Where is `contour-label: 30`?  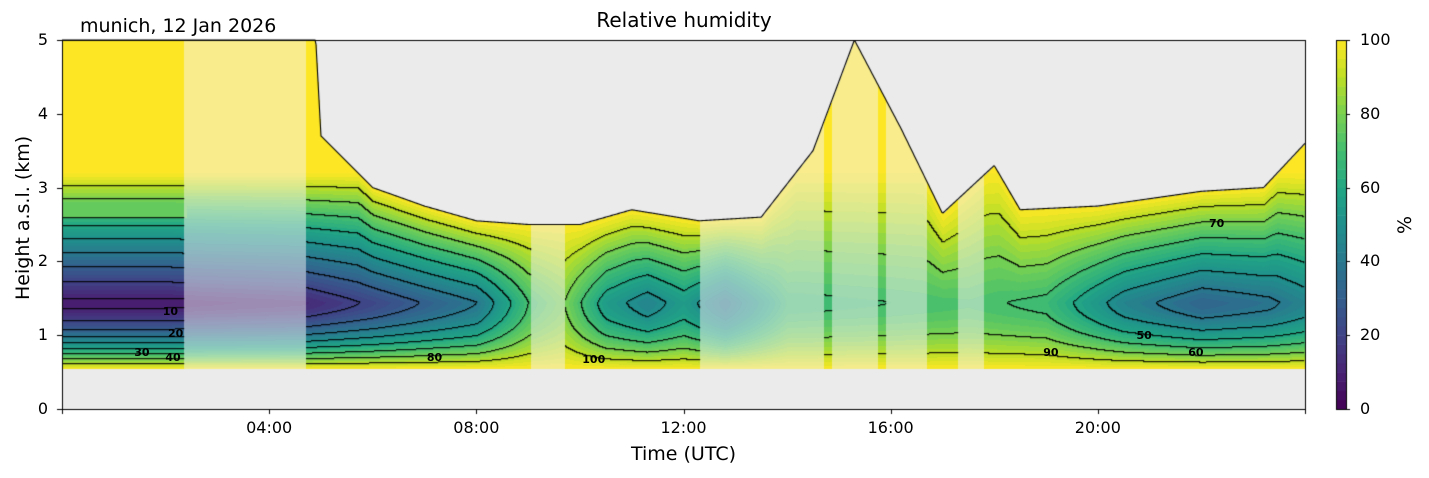 contour-label: 30 is located at coordinates (142, 352).